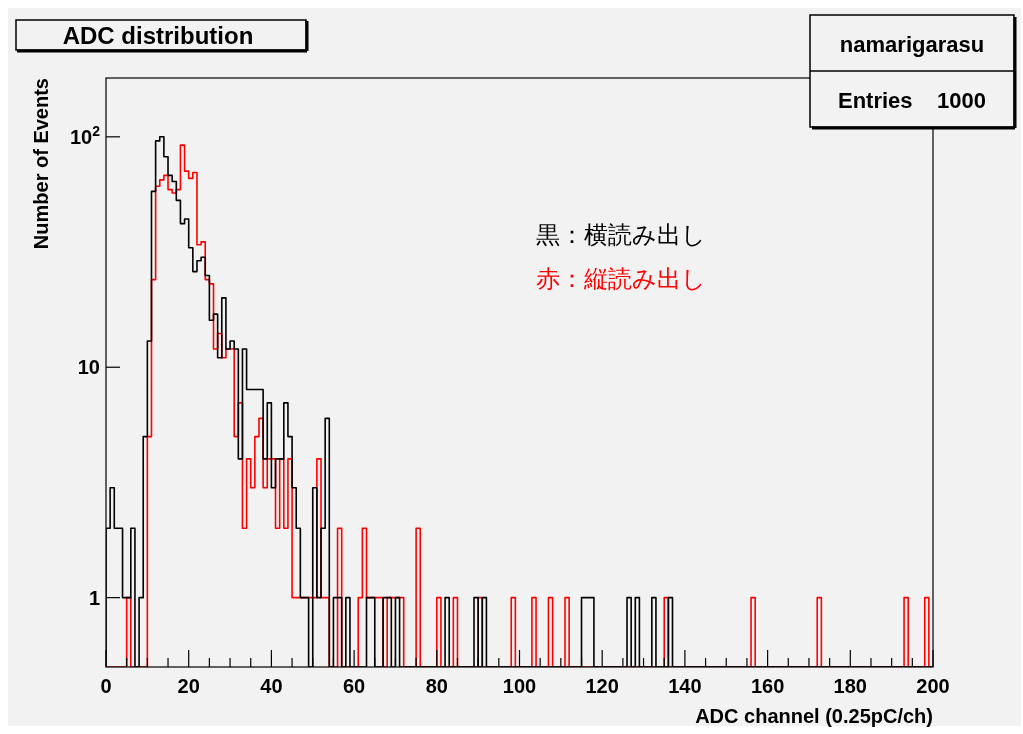 This screenshot has height=734, width=1023. I want to click on y-tick-label: 10, so click(88, 367).